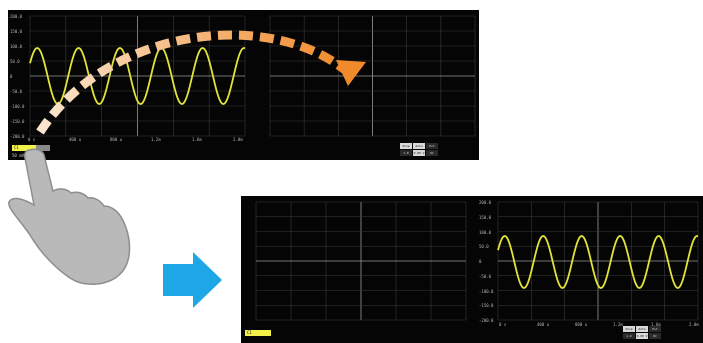 The height and width of the screenshot is (343, 703). I want to click on pointing-hand-icon, so click(69, 216).